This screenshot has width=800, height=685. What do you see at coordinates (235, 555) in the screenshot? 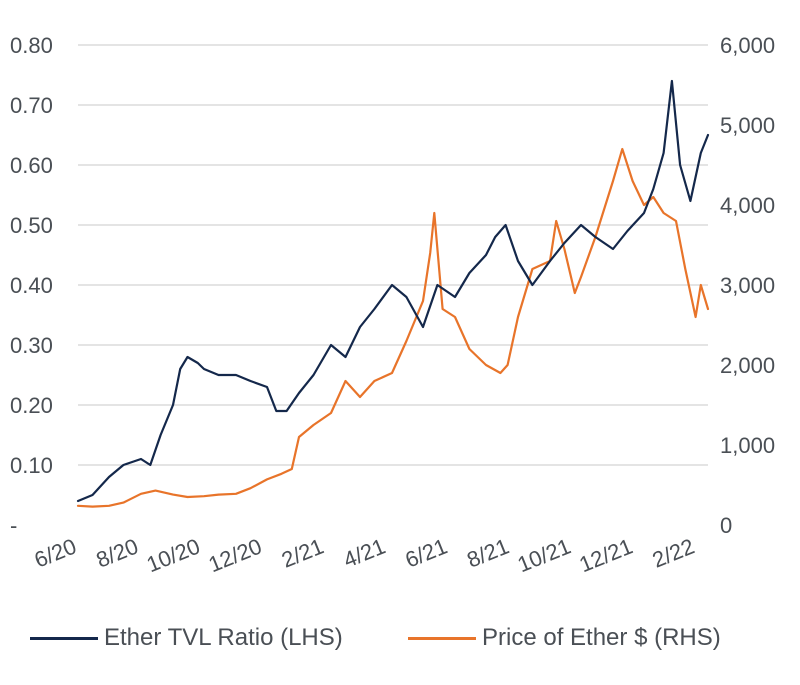
I see `x-tick-label: 12/20` at bounding box center [235, 555].